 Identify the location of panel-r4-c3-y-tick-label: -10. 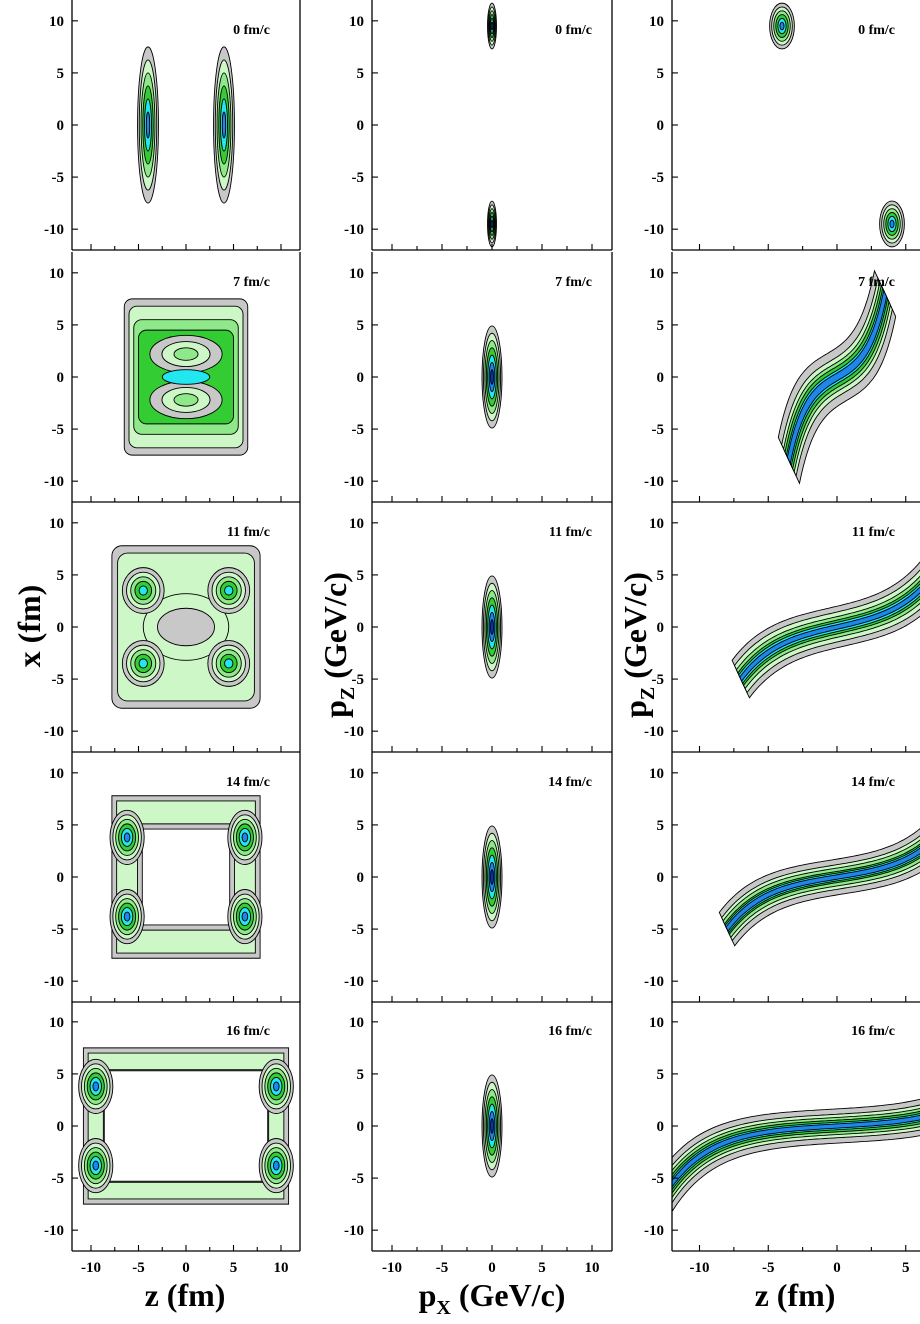
(654, 982).